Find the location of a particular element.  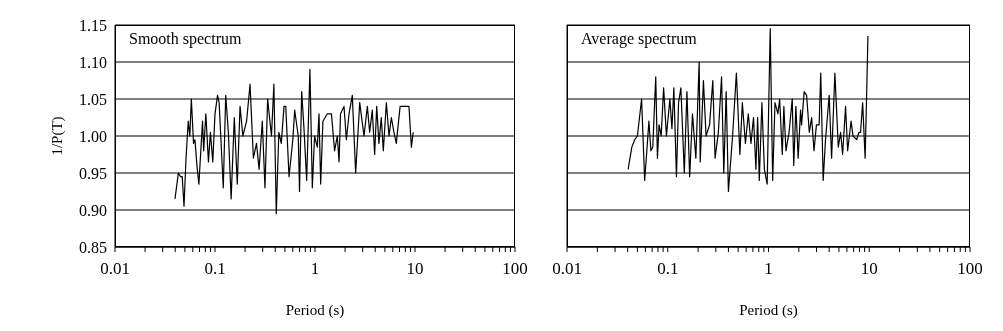

y-tick-label: 1.05 is located at coordinates (93, 99).